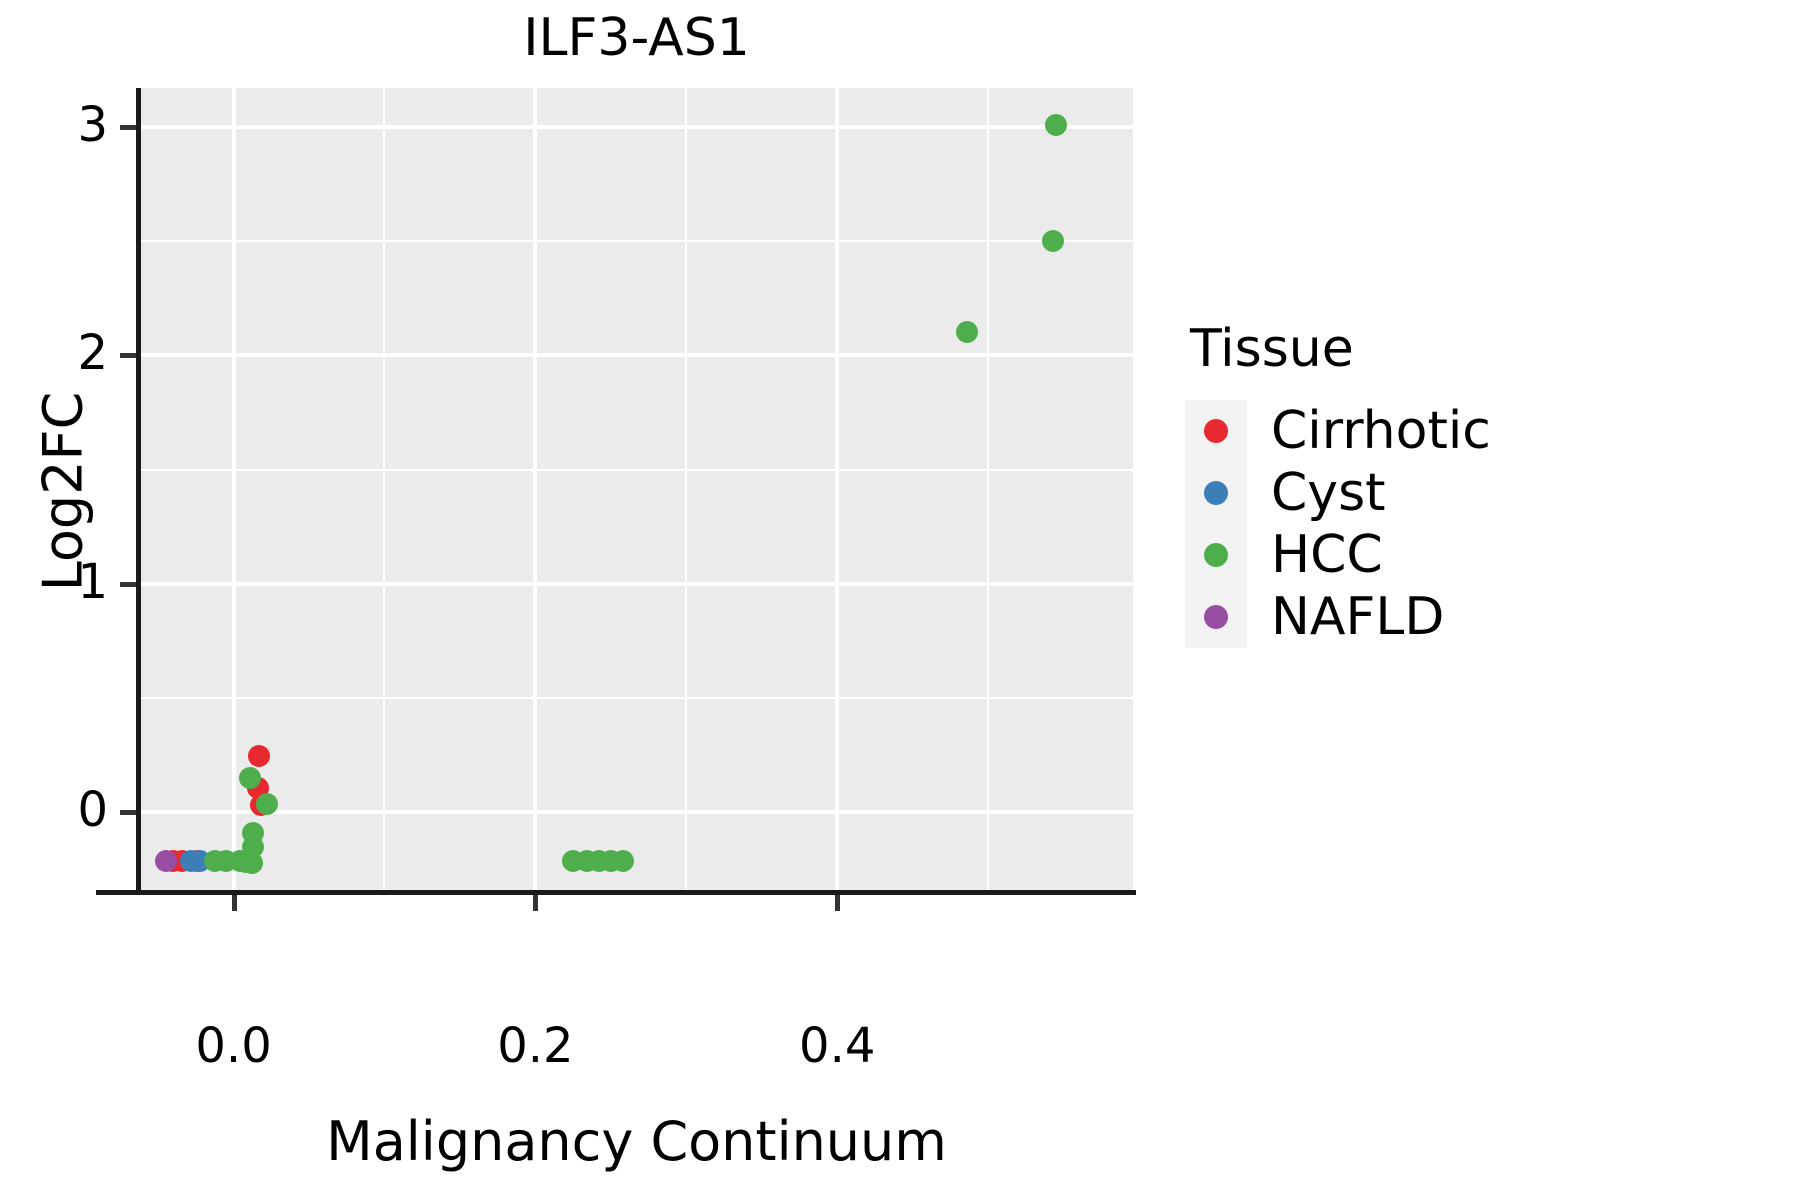 The height and width of the screenshot is (1200, 1800). What do you see at coordinates (1381, 431) in the screenshot?
I see `legend-item-label: Cirrhotic` at bounding box center [1381, 431].